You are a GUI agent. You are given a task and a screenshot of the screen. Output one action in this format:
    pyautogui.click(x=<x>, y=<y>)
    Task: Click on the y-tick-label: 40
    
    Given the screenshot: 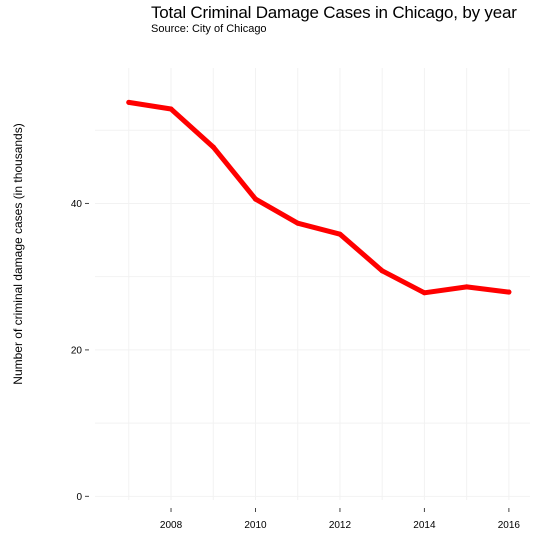 What is the action you would take?
    pyautogui.click(x=77, y=204)
    